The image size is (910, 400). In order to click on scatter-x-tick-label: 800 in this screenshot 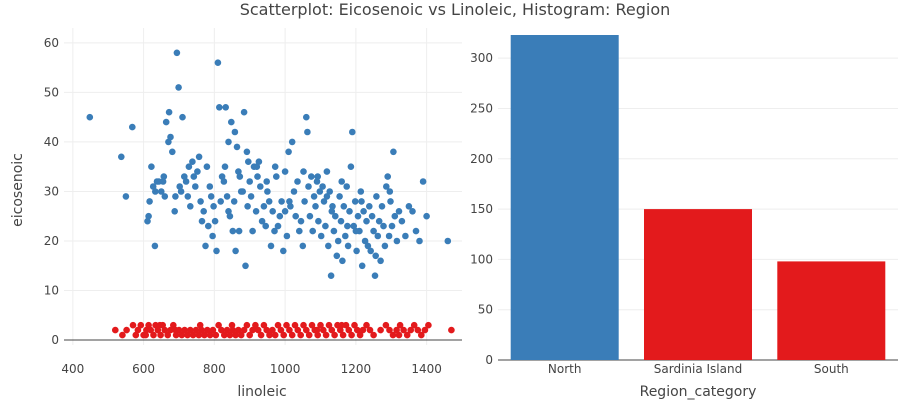, I will do `click(214, 369)`.